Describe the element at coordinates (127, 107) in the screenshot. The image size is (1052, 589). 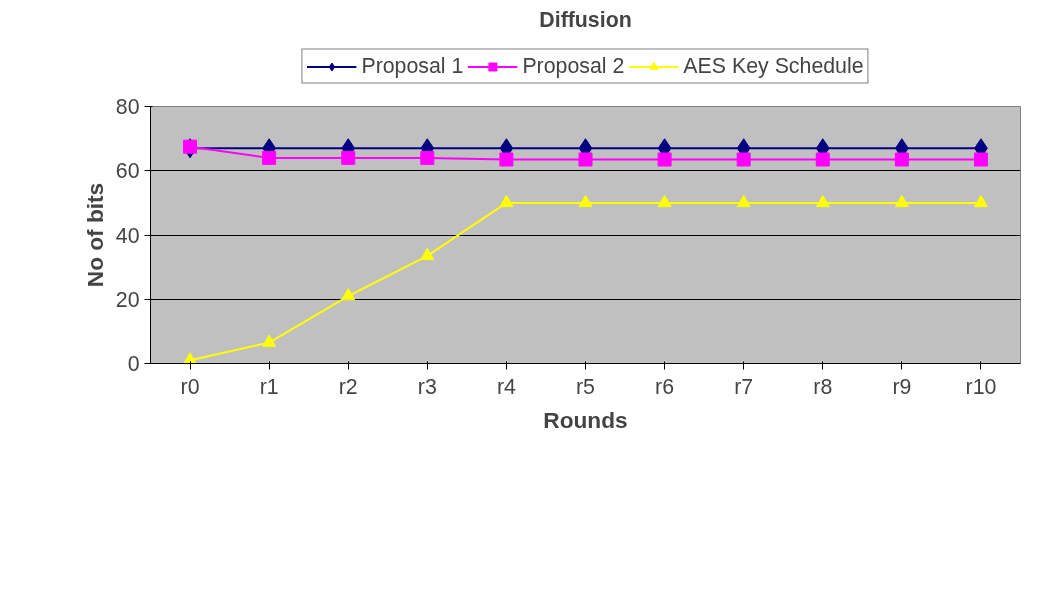
I see `y-tick-label: 80` at that location.